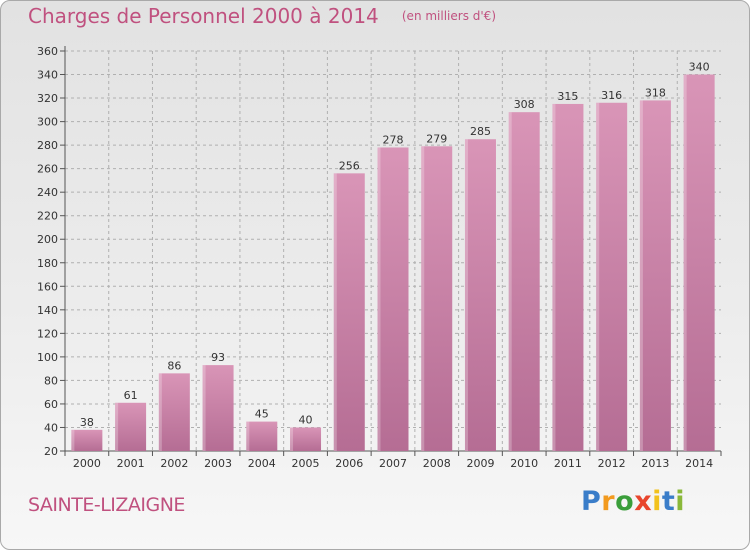 This screenshot has width=750, height=550. I want to click on y-tick-label: 260, so click(47, 169).